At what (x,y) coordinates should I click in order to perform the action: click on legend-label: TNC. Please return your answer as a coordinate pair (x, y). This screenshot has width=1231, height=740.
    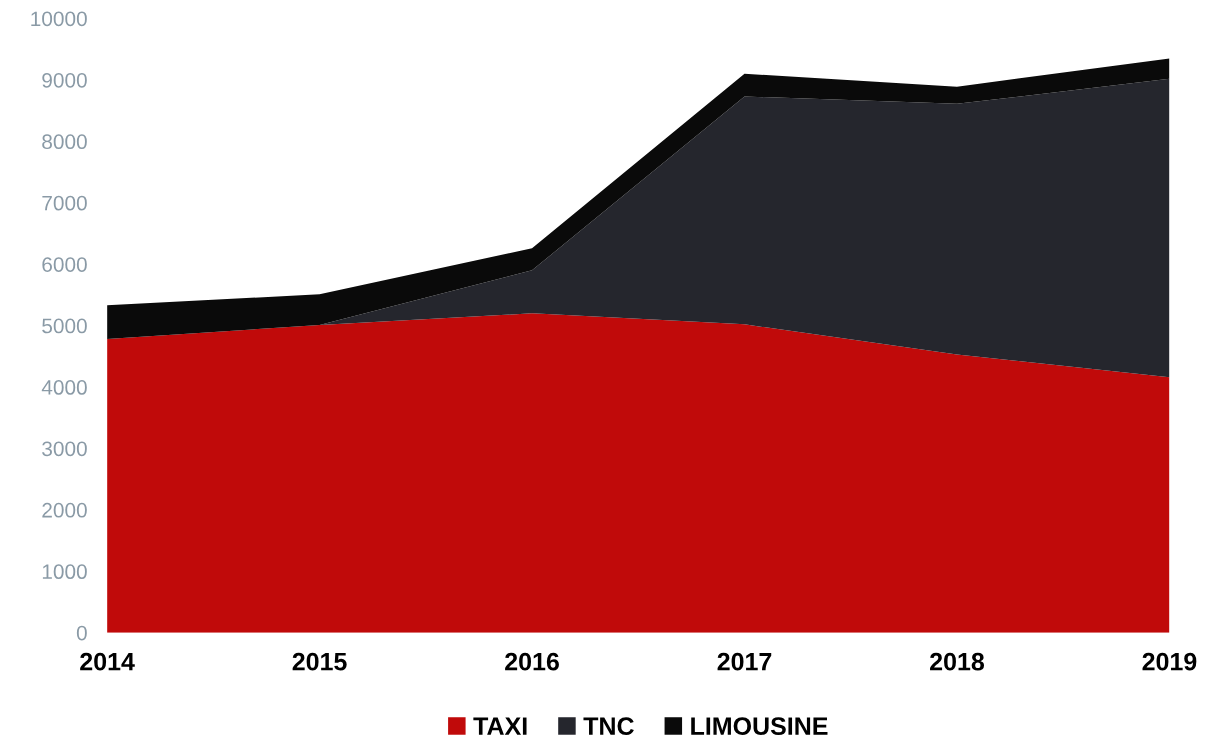
    Looking at the image, I should click on (608, 726).